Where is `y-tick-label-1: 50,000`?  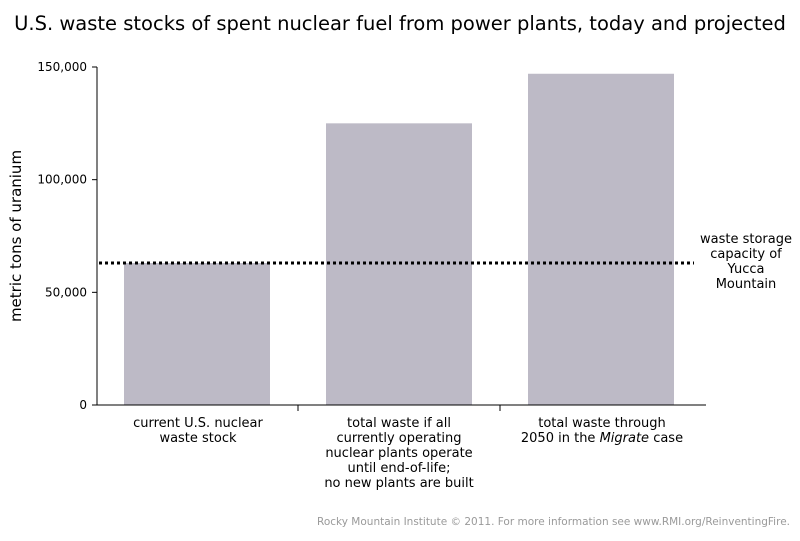 y-tick-label-1: 50,000 is located at coordinates (66, 292).